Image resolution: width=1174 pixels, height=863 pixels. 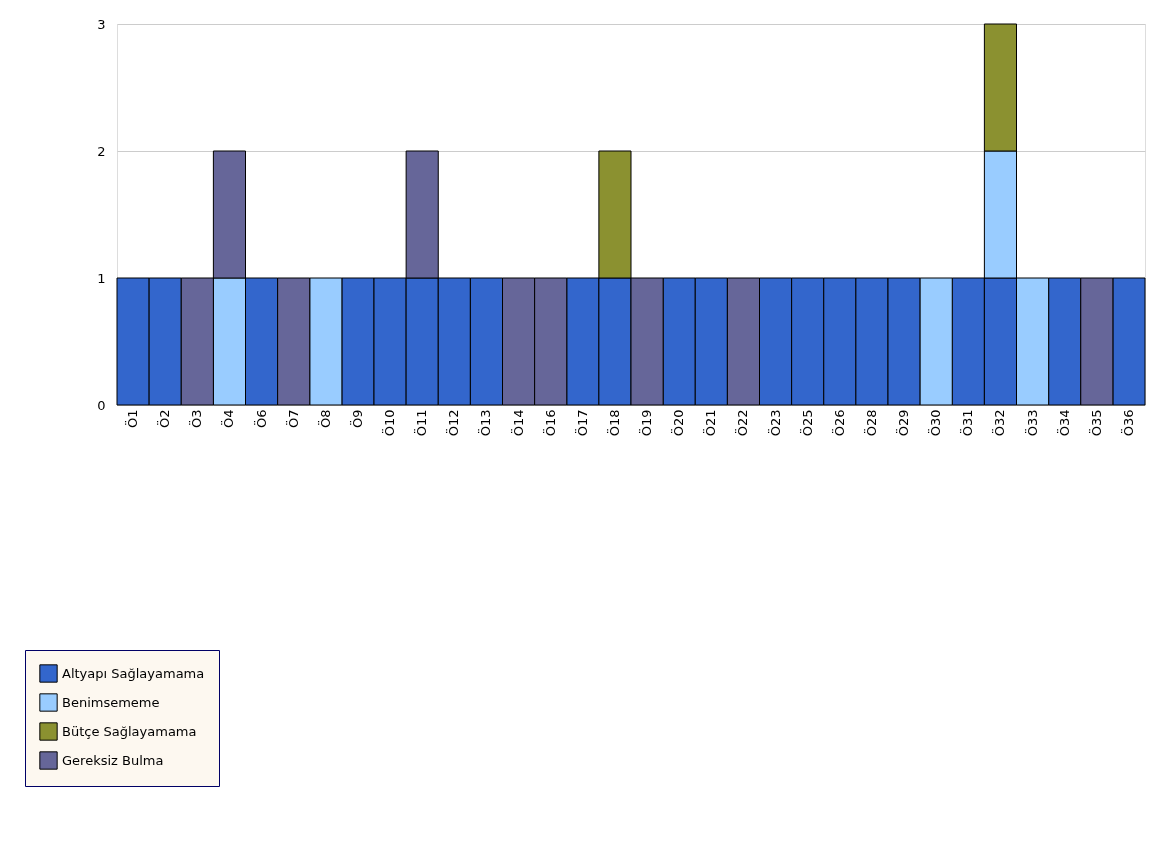 What do you see at coordinates (324, 419) in the screenshot?
I see `x-tick-label: Ö8` at bounding box center [324, 419].